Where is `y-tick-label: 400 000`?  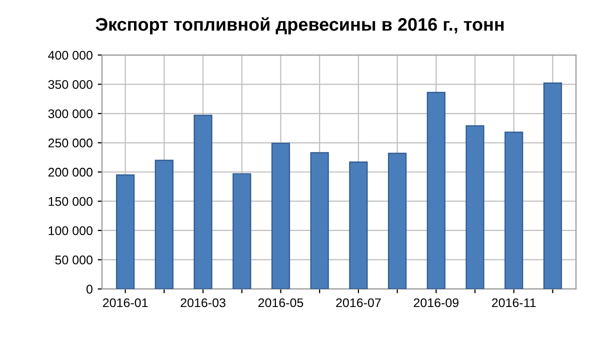
y-tick-label: 400 000 is located at coordinates (70, 55).